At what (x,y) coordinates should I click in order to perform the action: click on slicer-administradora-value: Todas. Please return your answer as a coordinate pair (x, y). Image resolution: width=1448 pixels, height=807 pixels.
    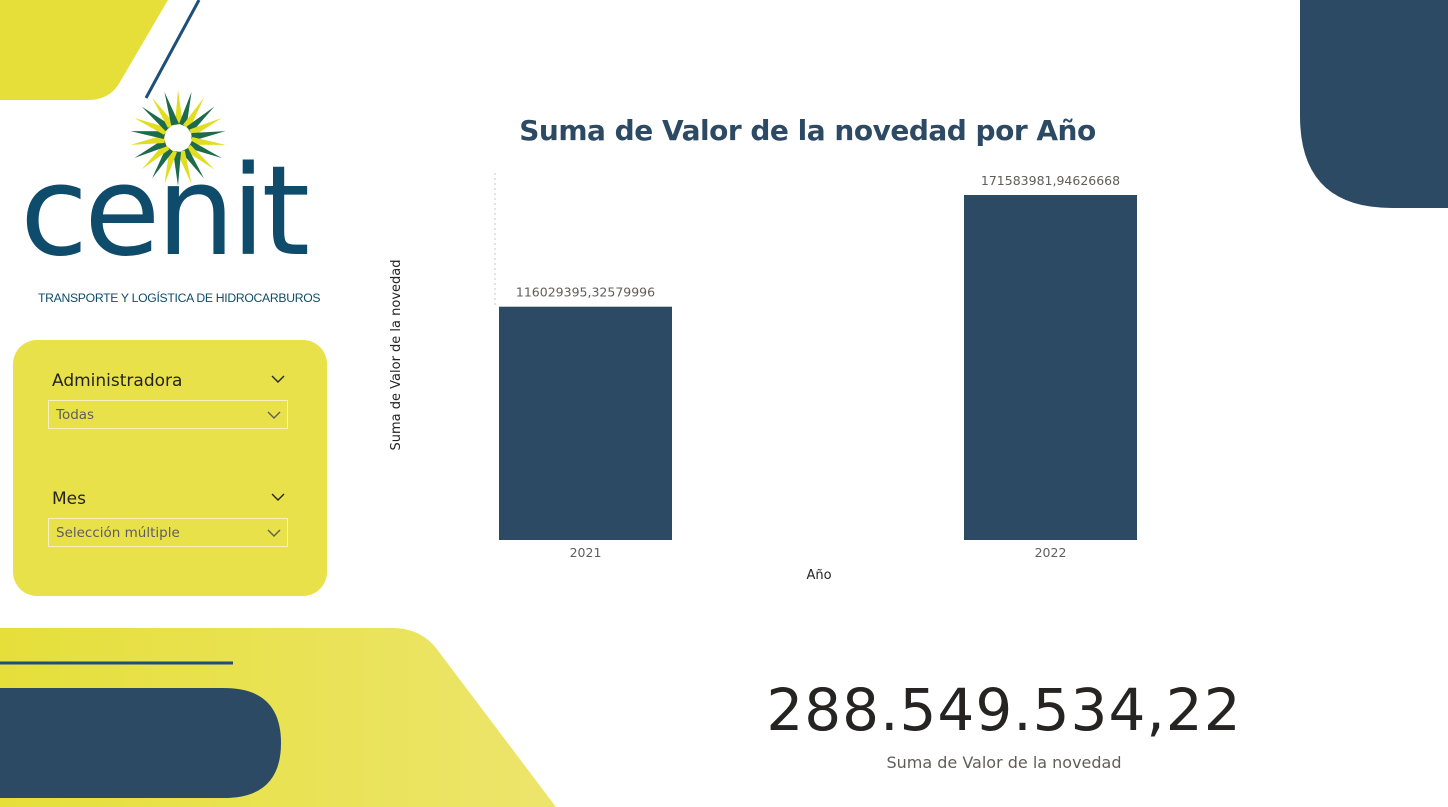
    Looking at the image, I should click on (75, 415).